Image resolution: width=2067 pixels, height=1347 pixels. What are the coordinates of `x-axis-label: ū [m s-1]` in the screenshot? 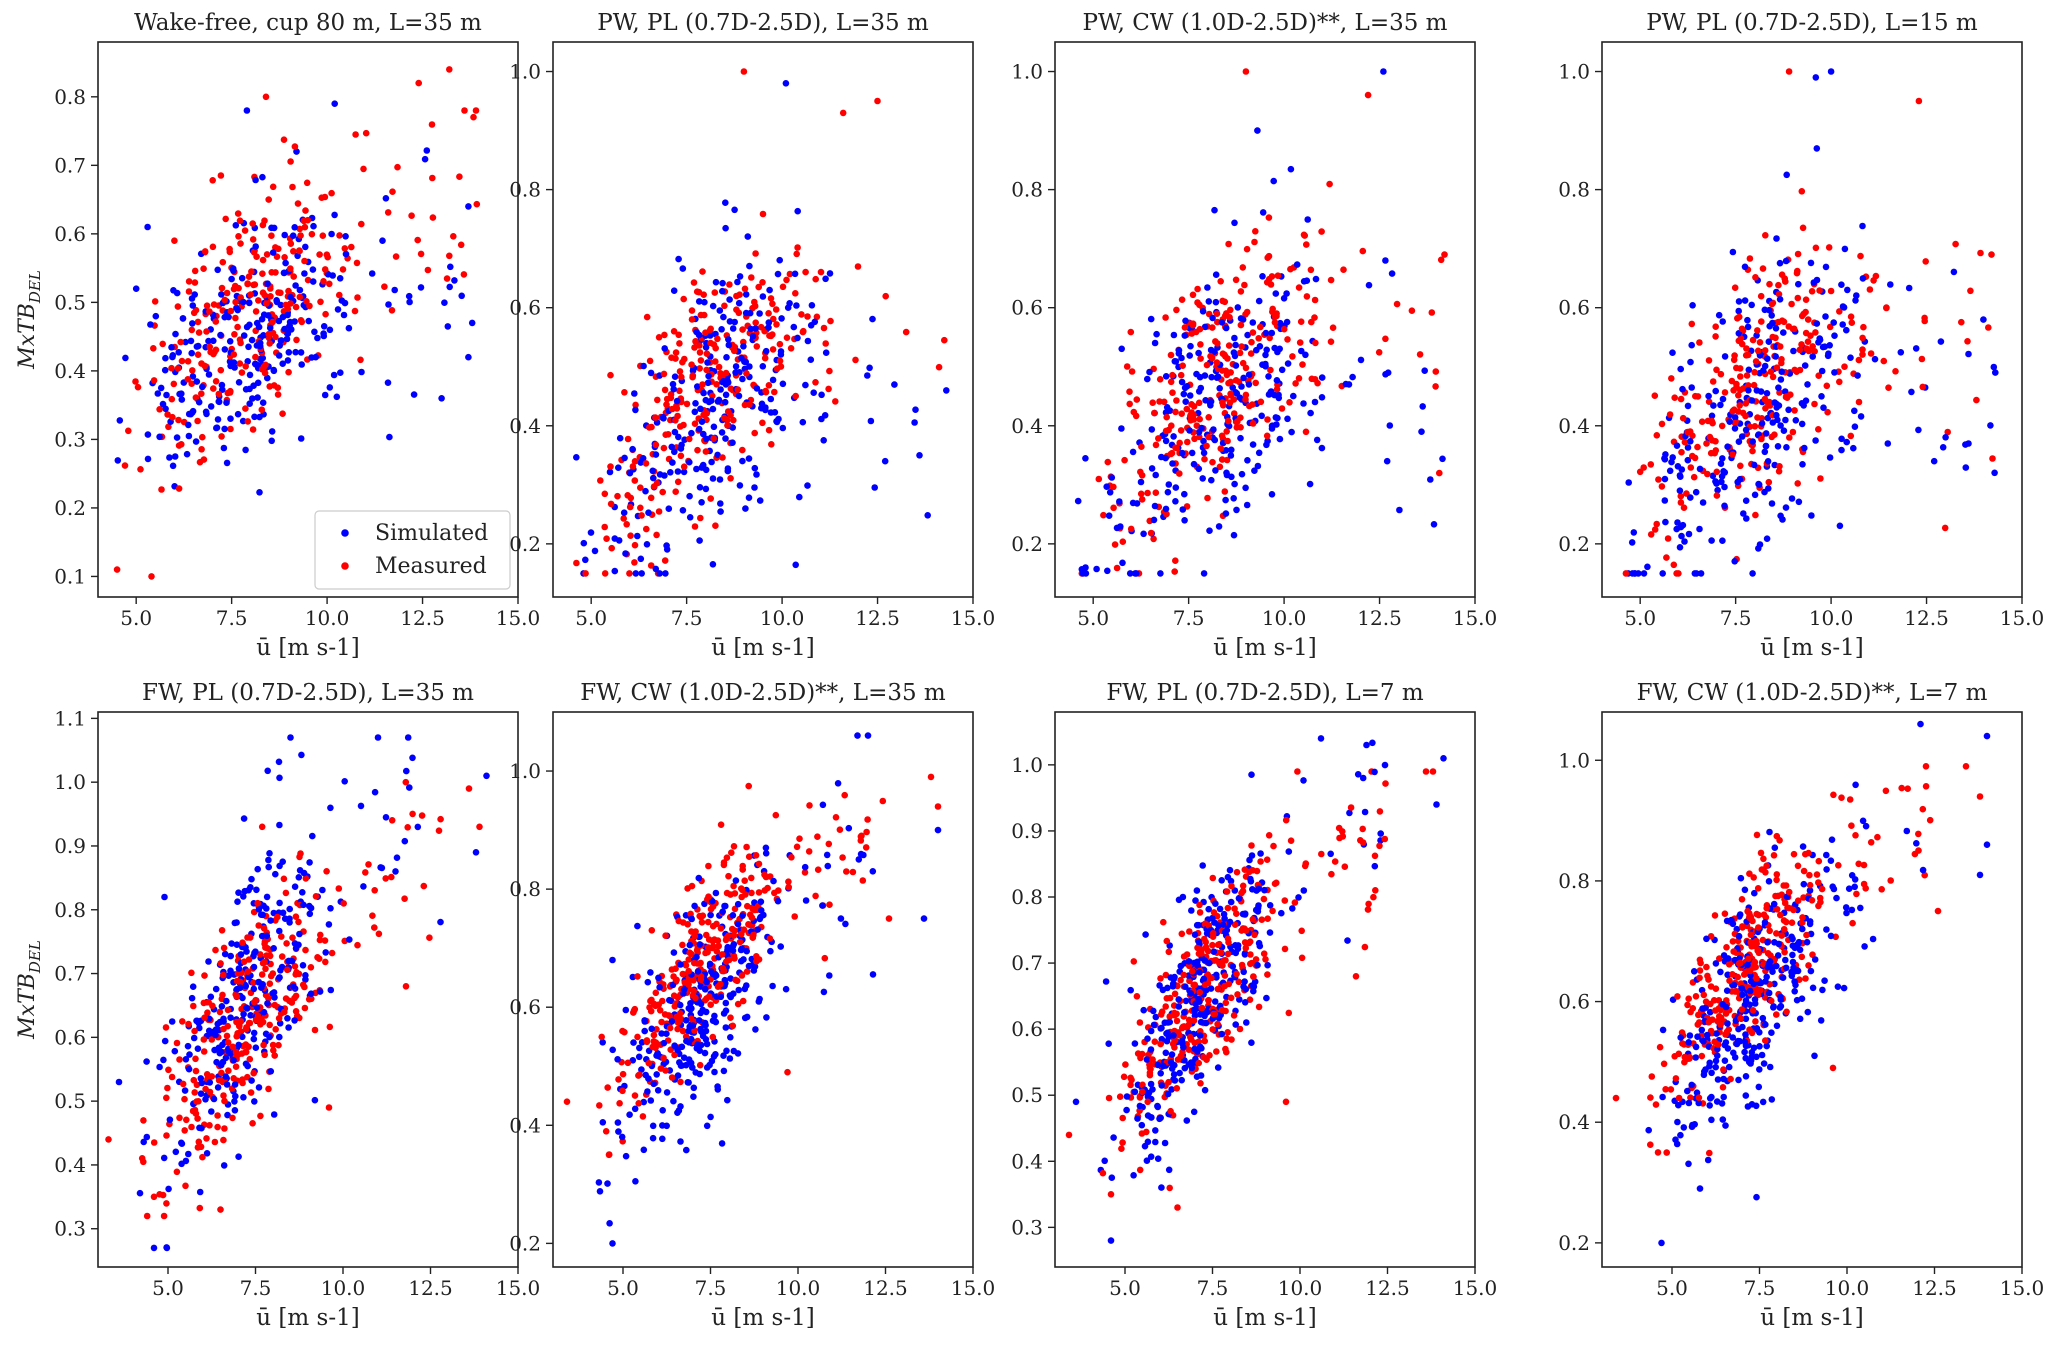 It's located at (1264, 648).